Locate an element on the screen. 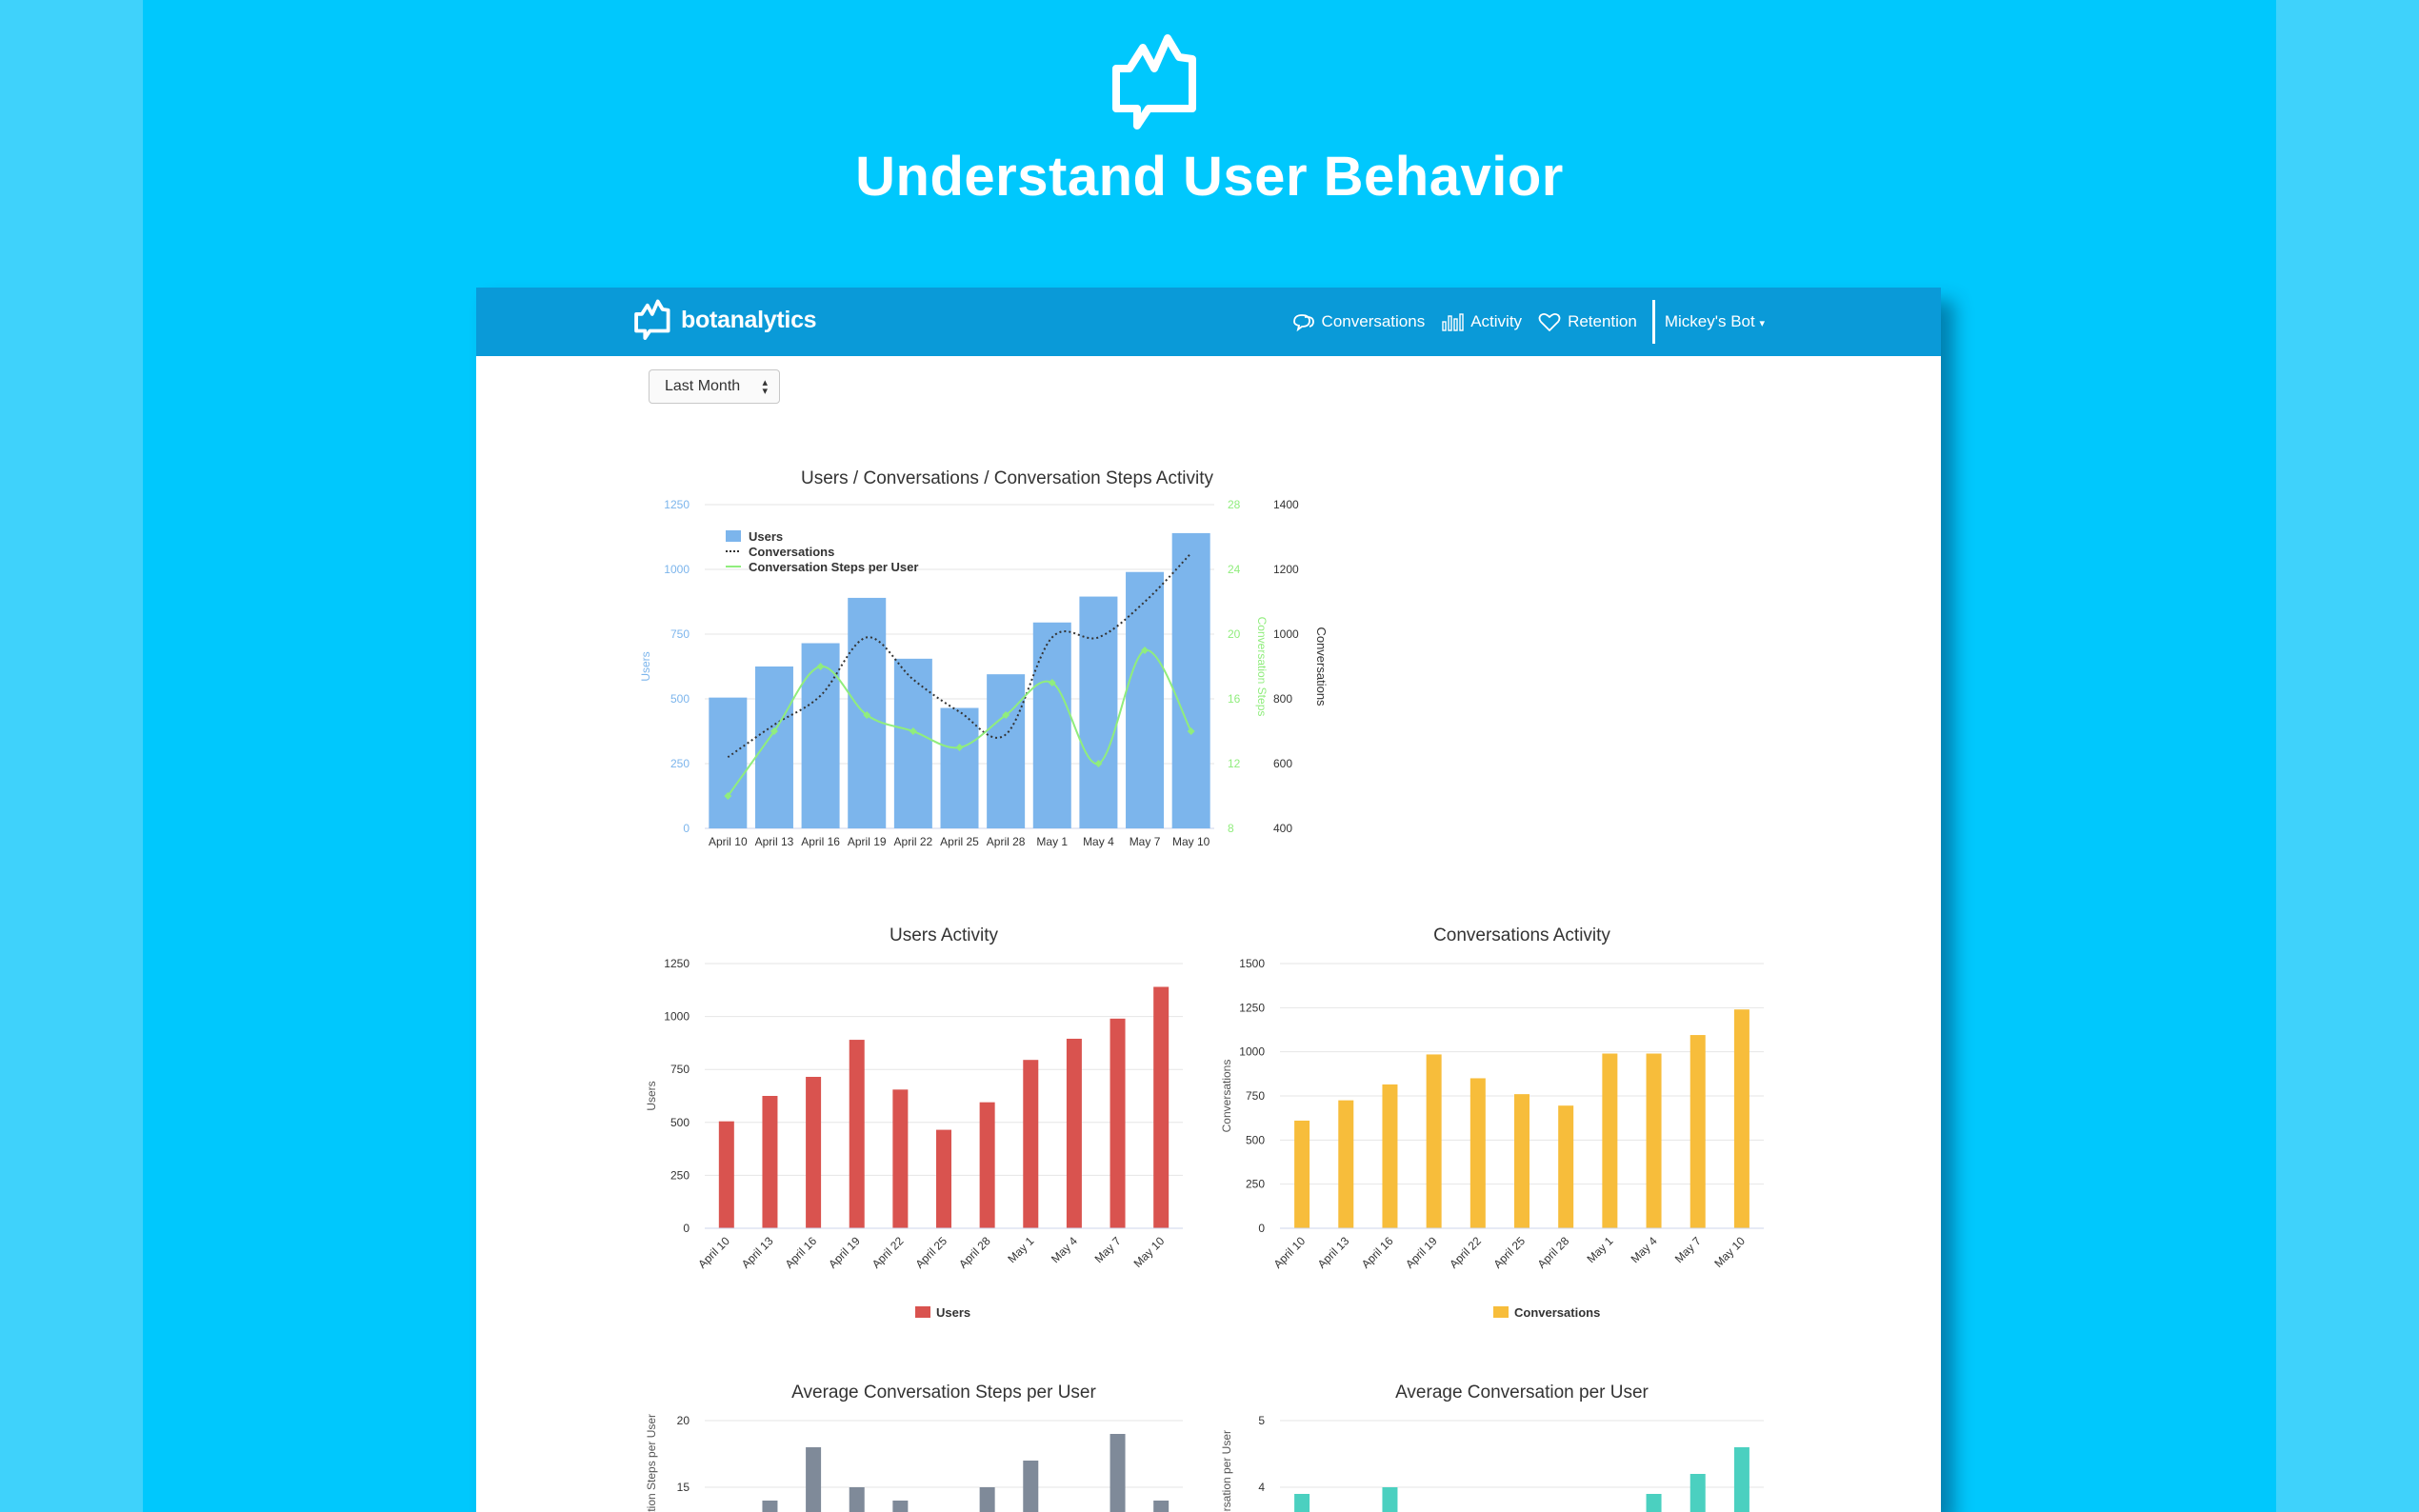 This screenshot has height=1512, width=2419. y-axis-tick: 1500 is located at coordinates (1252, 963).